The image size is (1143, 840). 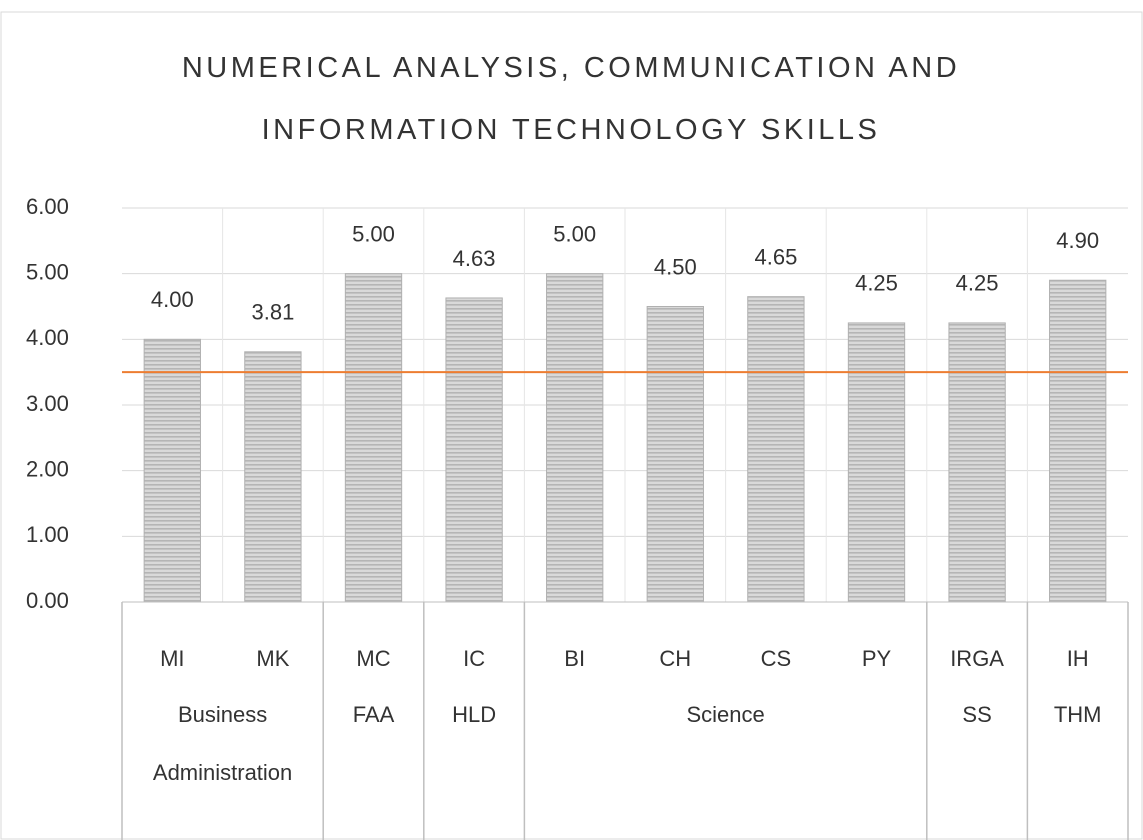 What do you see at coordinates (1078, 658) in the screenshot?
I see `x-tick-label: IH` at bounding box center [1078, 658].